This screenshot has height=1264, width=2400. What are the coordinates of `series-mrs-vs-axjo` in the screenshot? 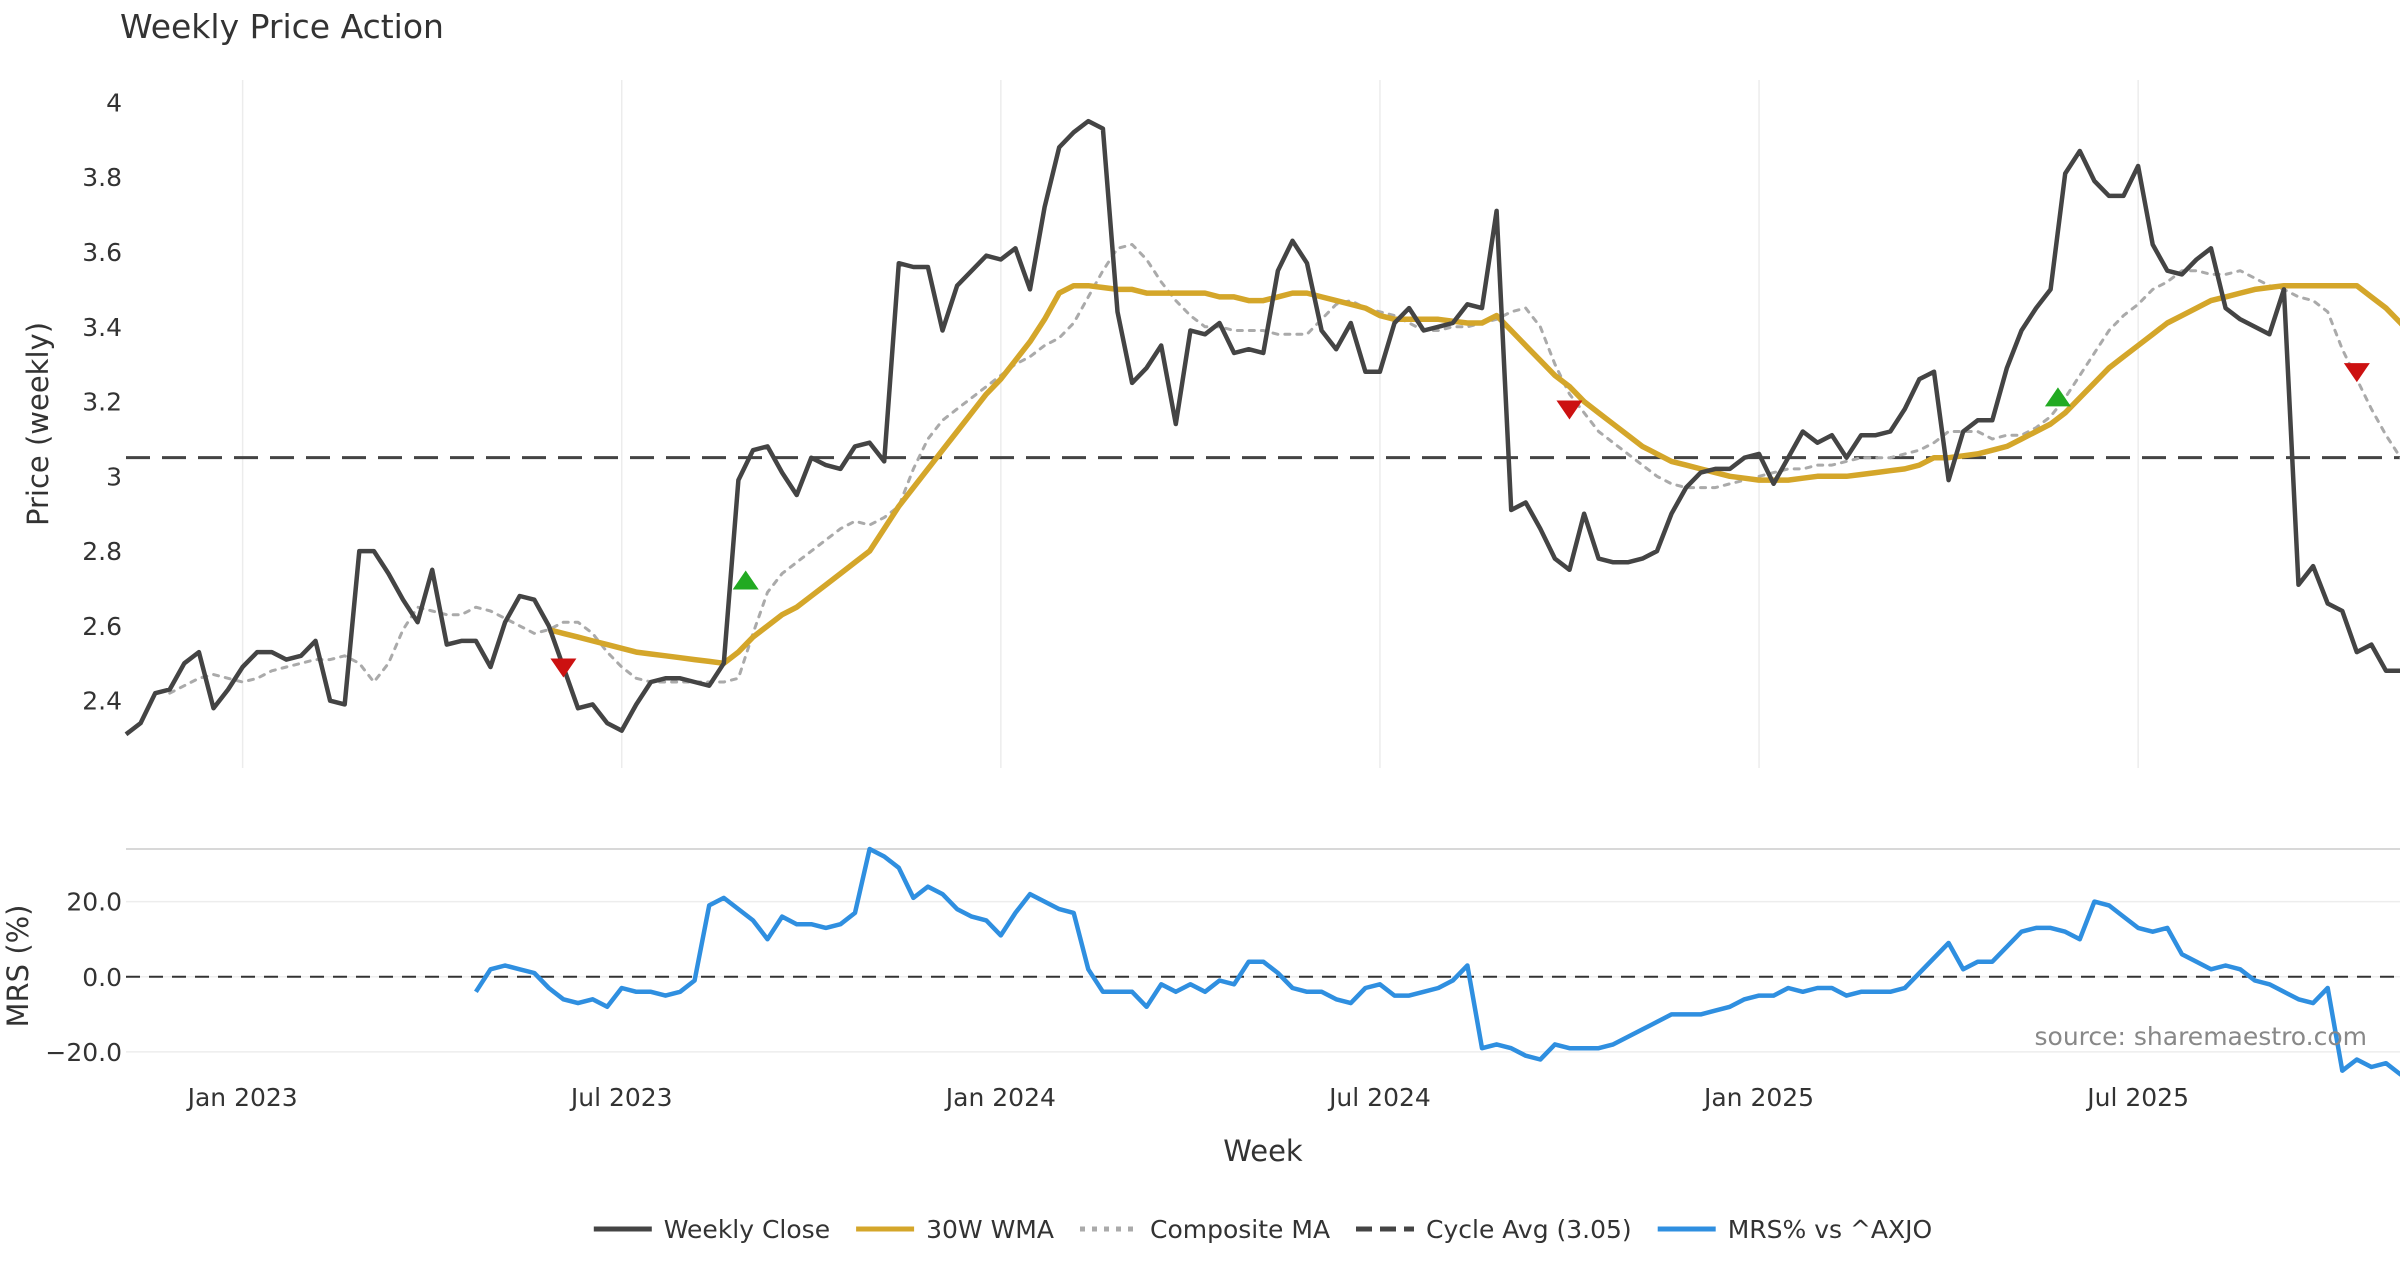 It's located at (1437, 961).